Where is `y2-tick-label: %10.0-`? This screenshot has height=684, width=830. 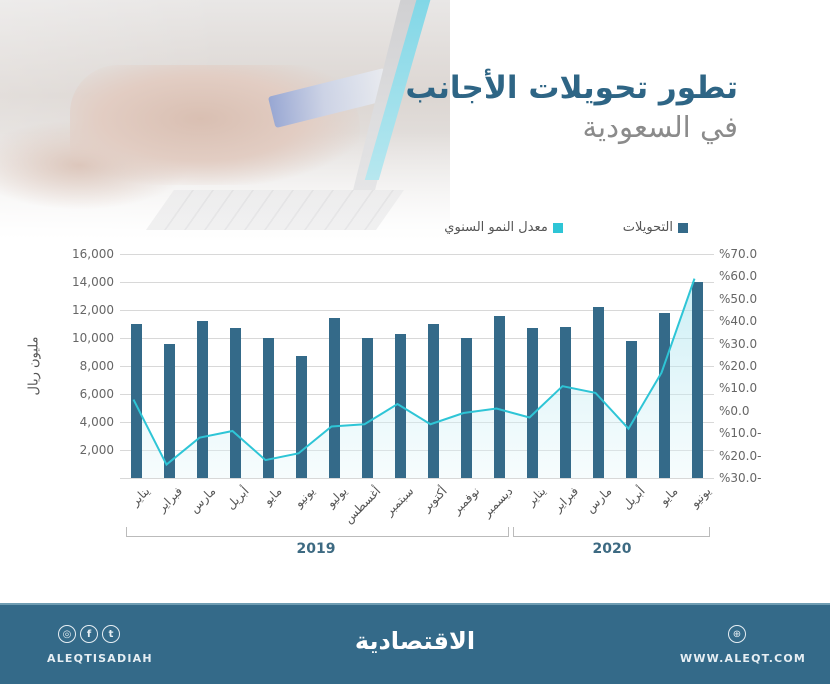
y2-tick-label: %10.0- is located at coordinates (740, 433).